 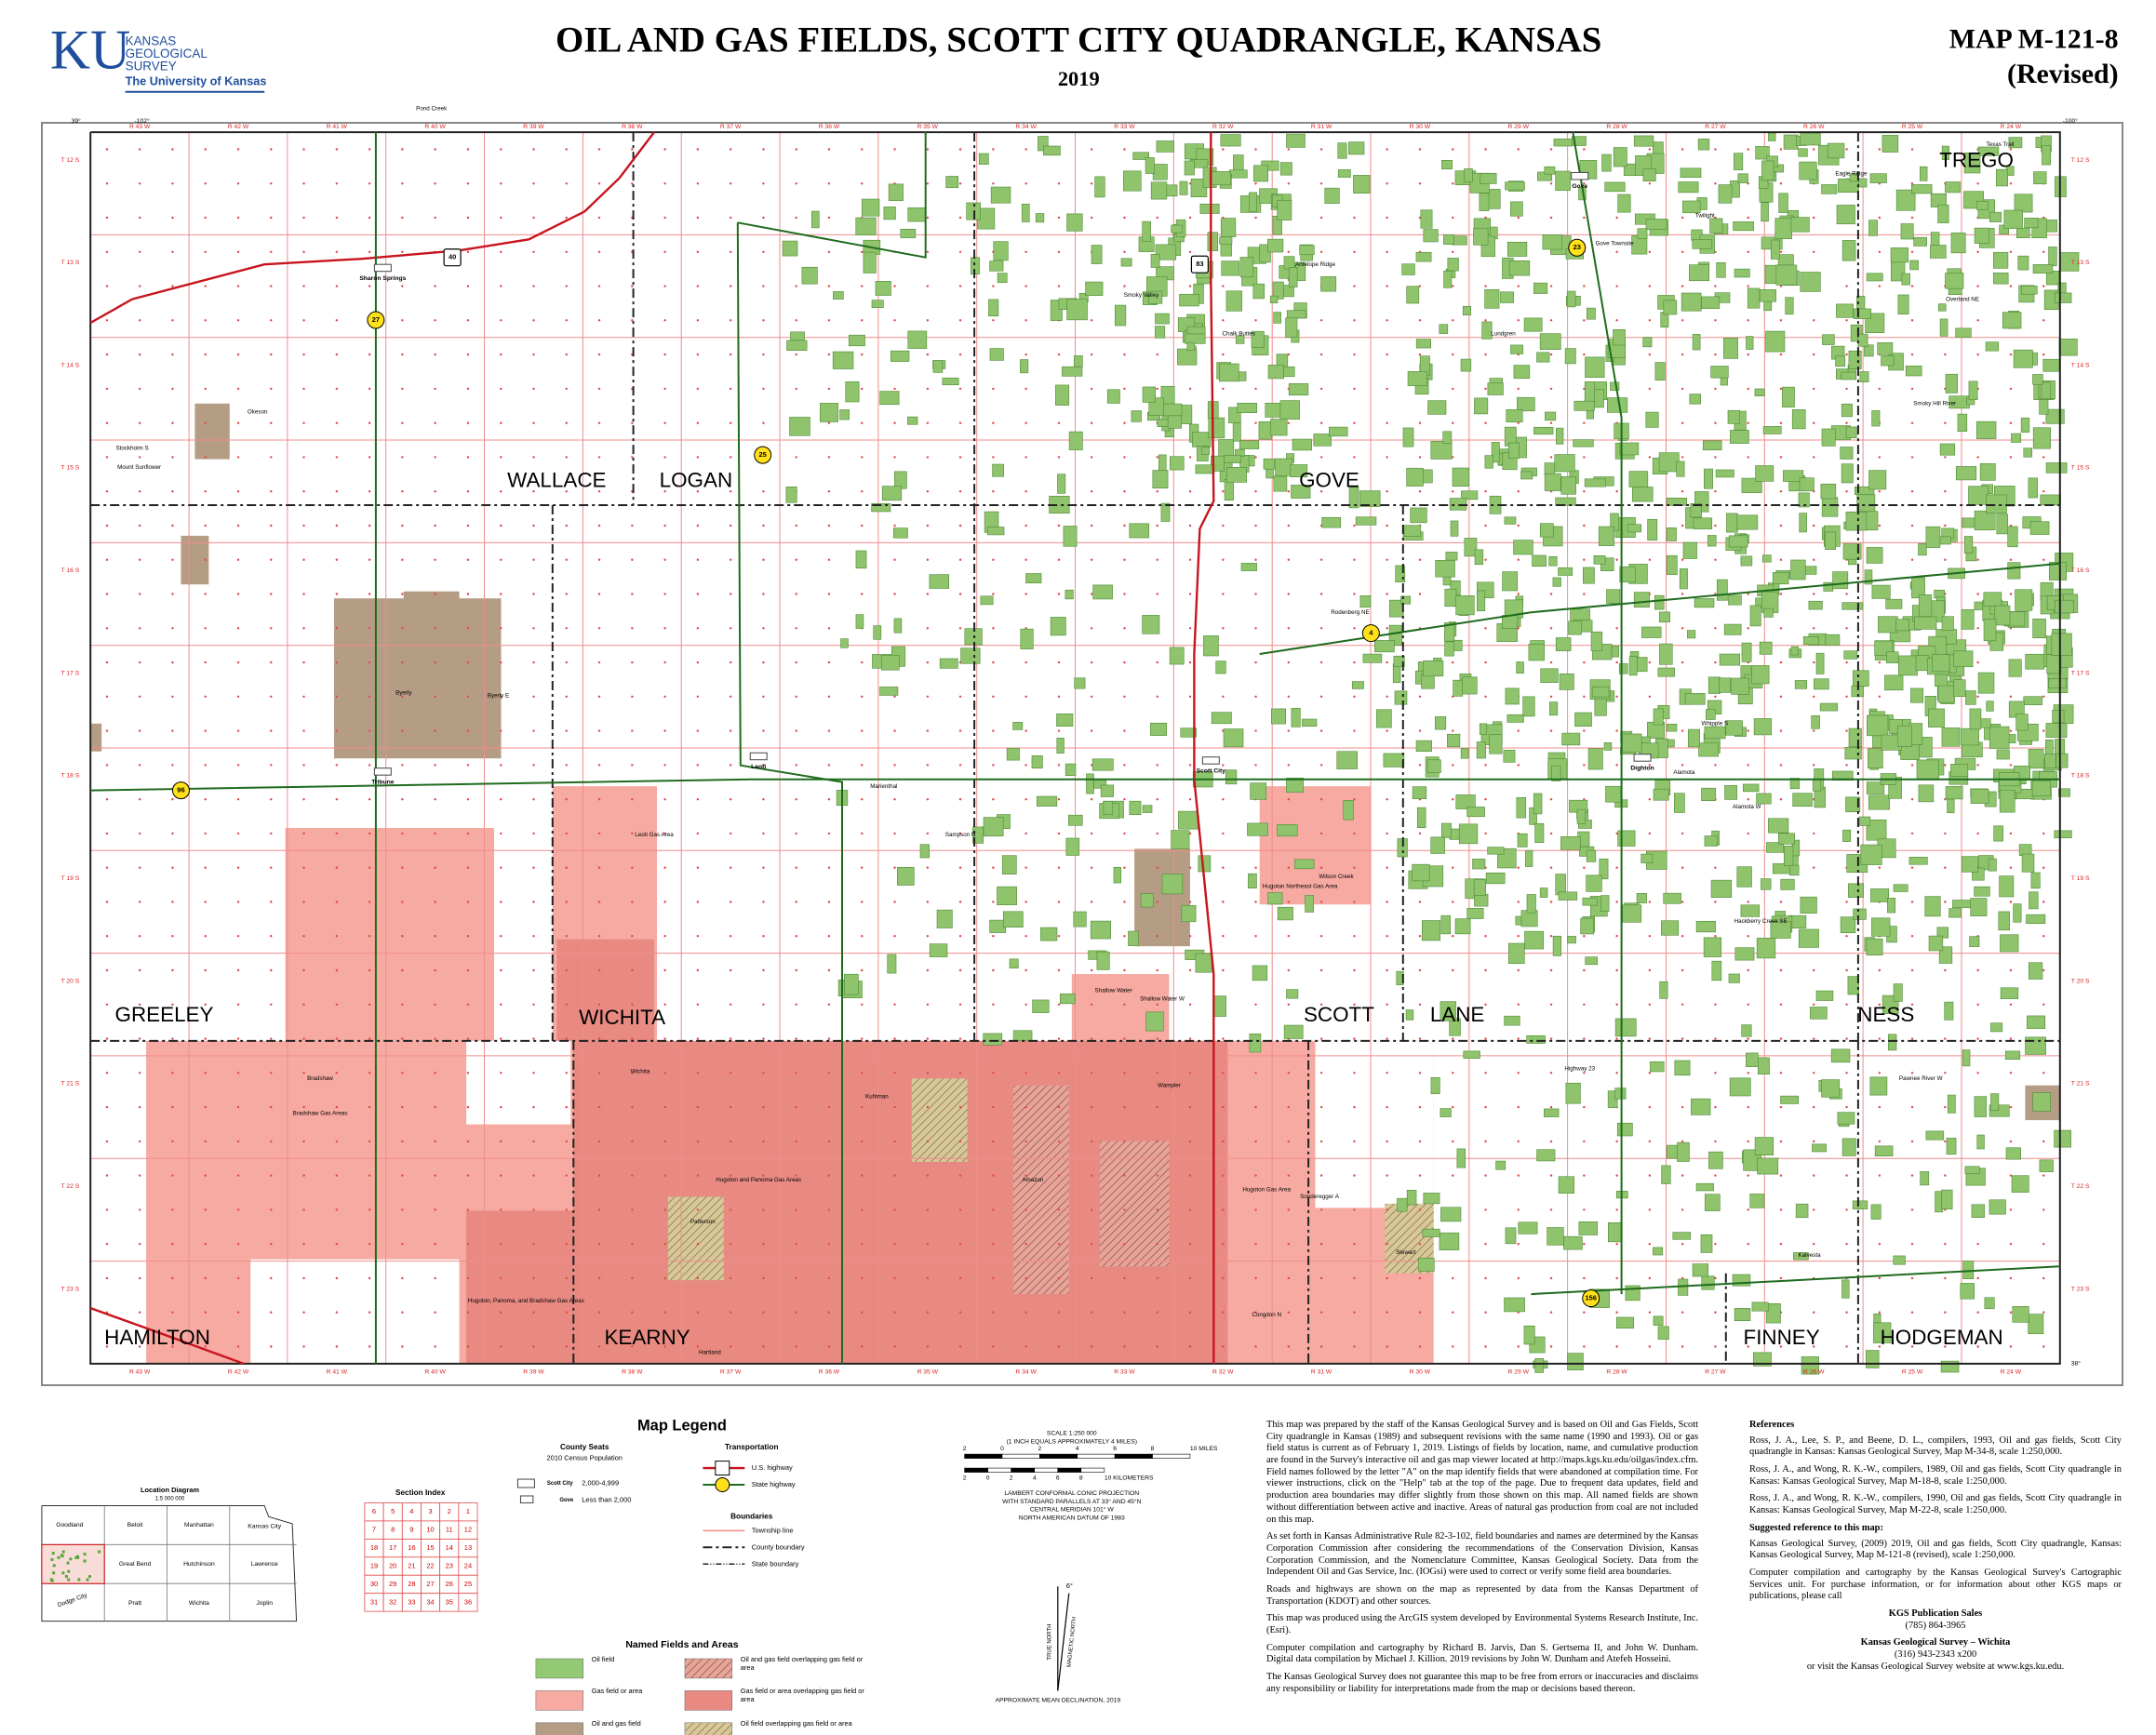 What do you see at coordinates (758, 1180) in the screenshot?
I see `field-name: Hugoton and Panoma Gas Areas` at bounding box center [758, 1180].